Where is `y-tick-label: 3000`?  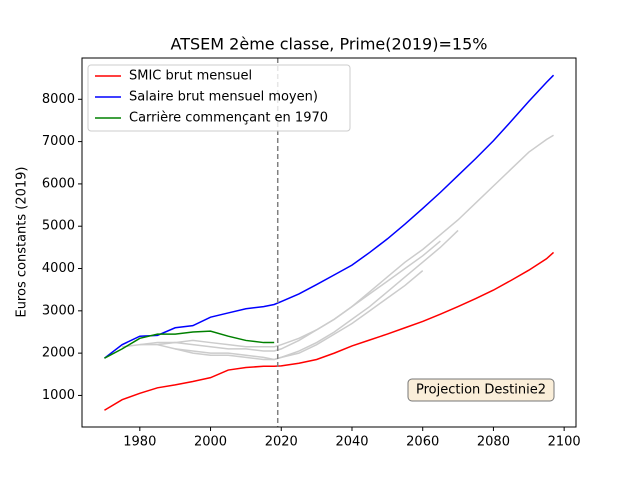
y-tick-label: 3000 is located at coordinates (58, 310).